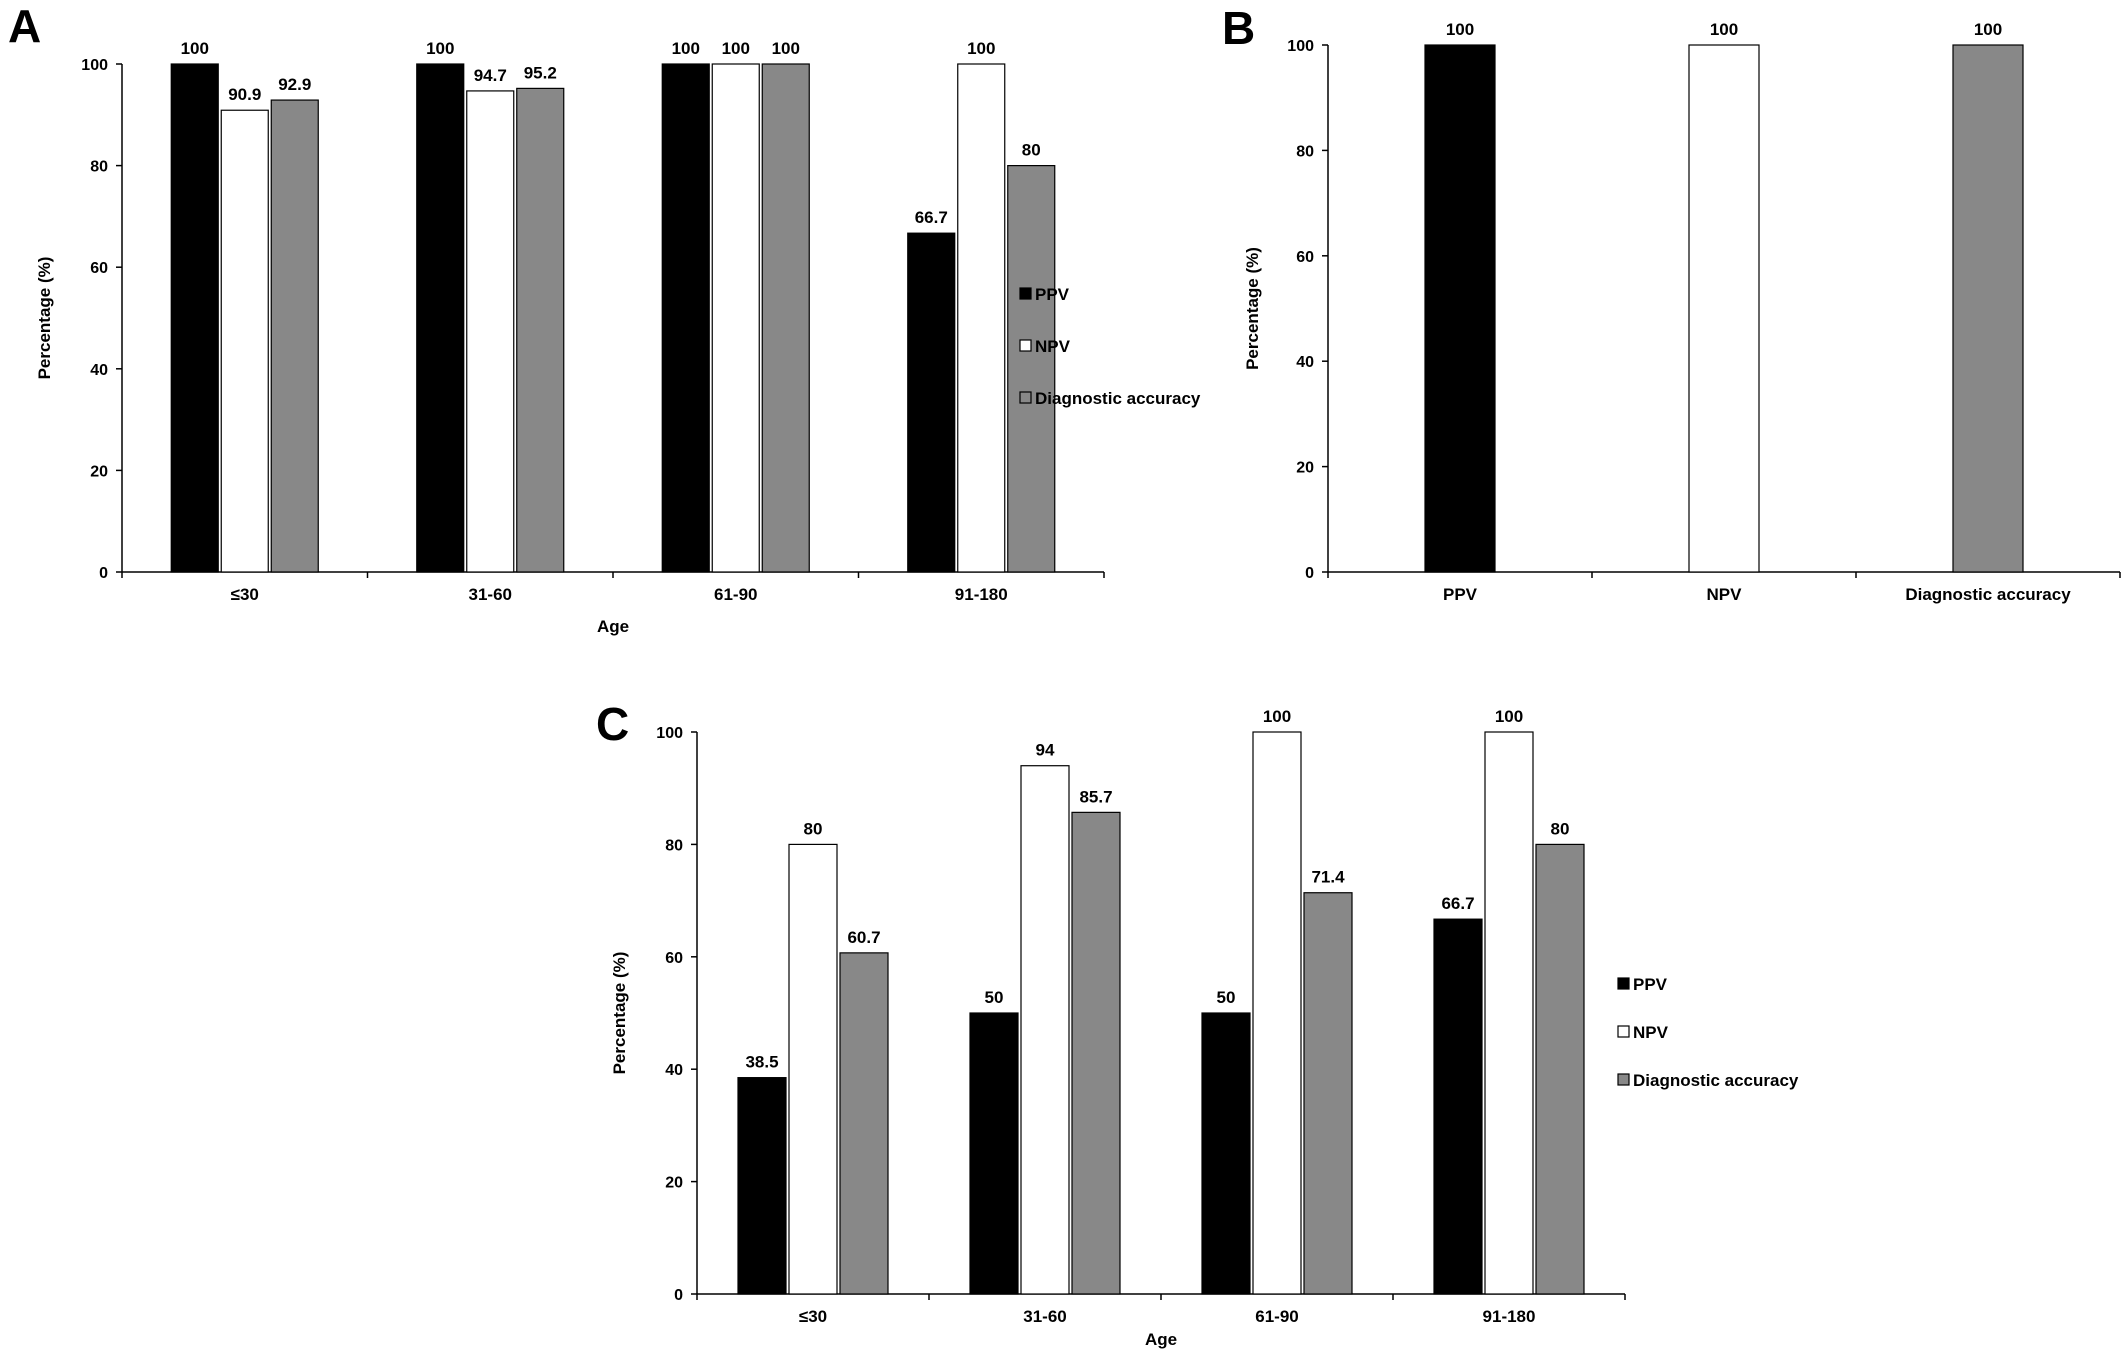 The image size is (2128, 1355). What do you see at coordinates (994, 997) in the screenshot?
I see `data-label: 50` at bounding box center [994, 997].